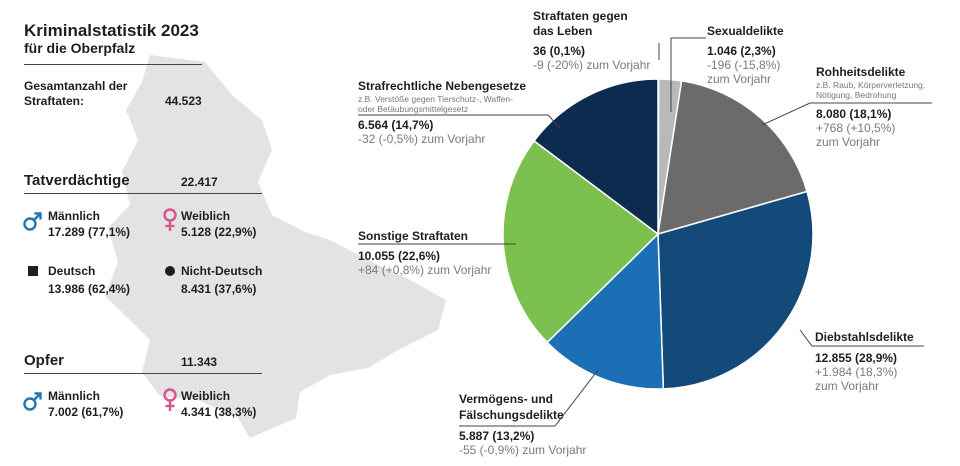  I want to click on watermark-brand: Onetz, so click(813, 431).